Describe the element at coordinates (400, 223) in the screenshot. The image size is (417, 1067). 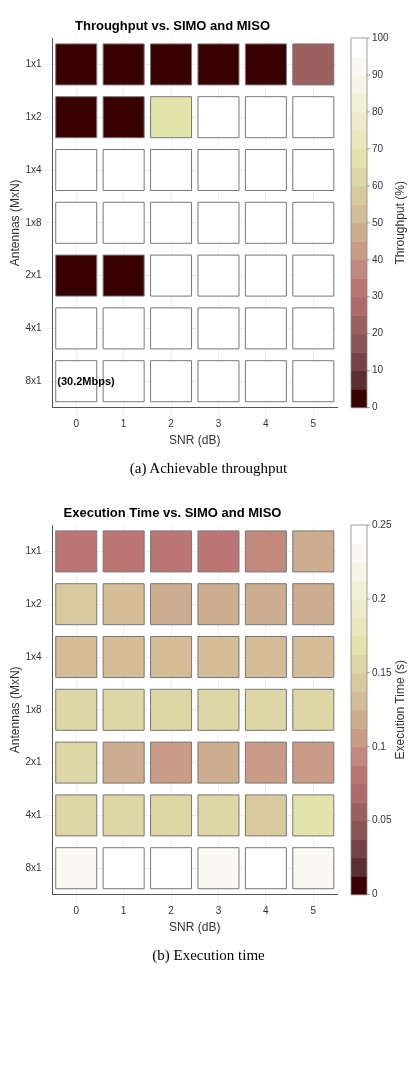
I see `color-bar-title: Throughput (%)` at that location.